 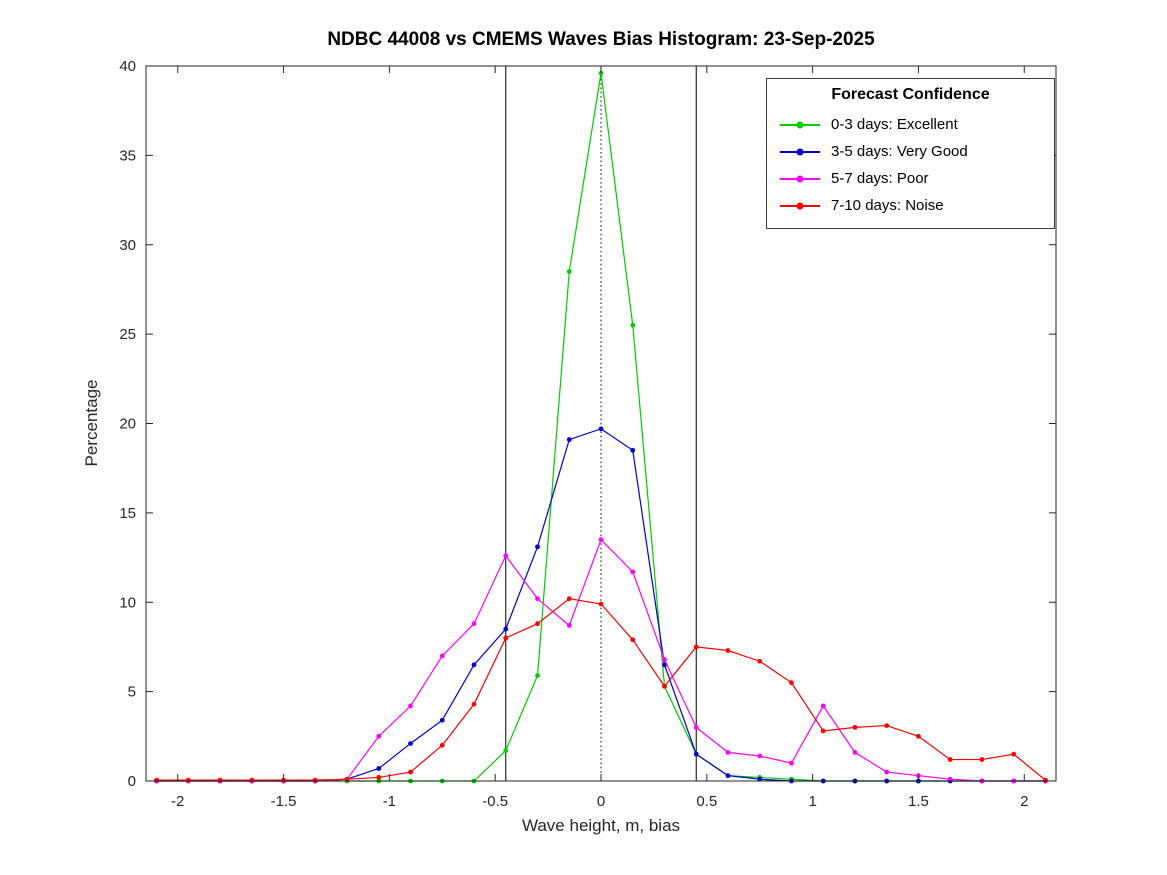 What do you see at coordinates (495, 801) in the screenshot?
I see `x-tick-label: -0.5` at bounding box center [495, 801].